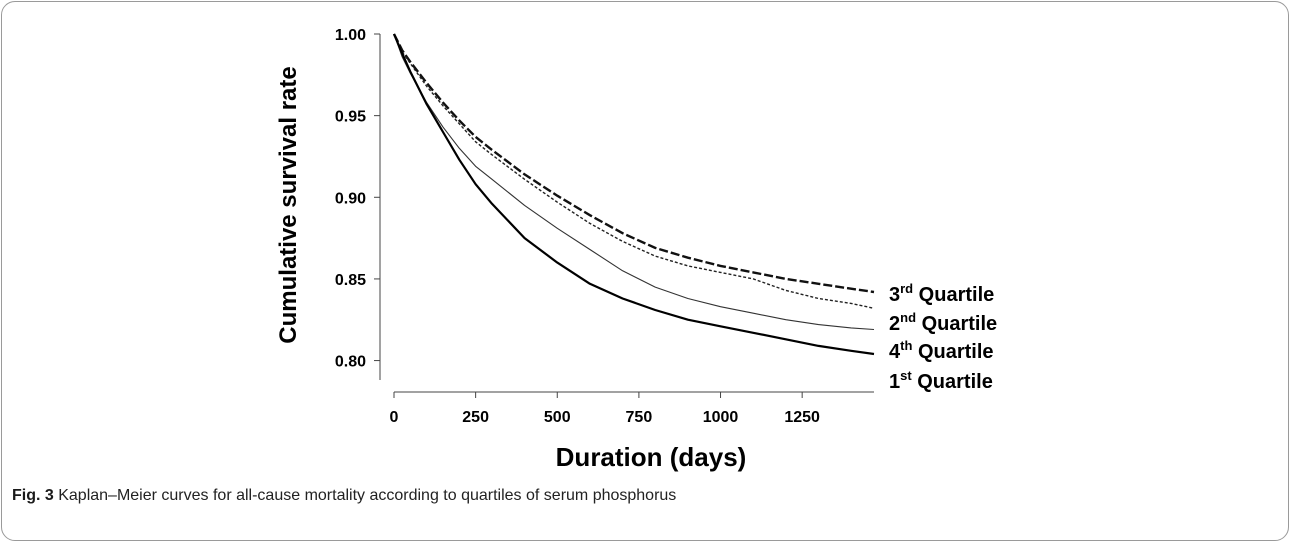 This screenshot has height=541, width=1292. Describe the element at coordinates (639, 417) in the screenshot. I see `x-tick-label: 750` at that location.